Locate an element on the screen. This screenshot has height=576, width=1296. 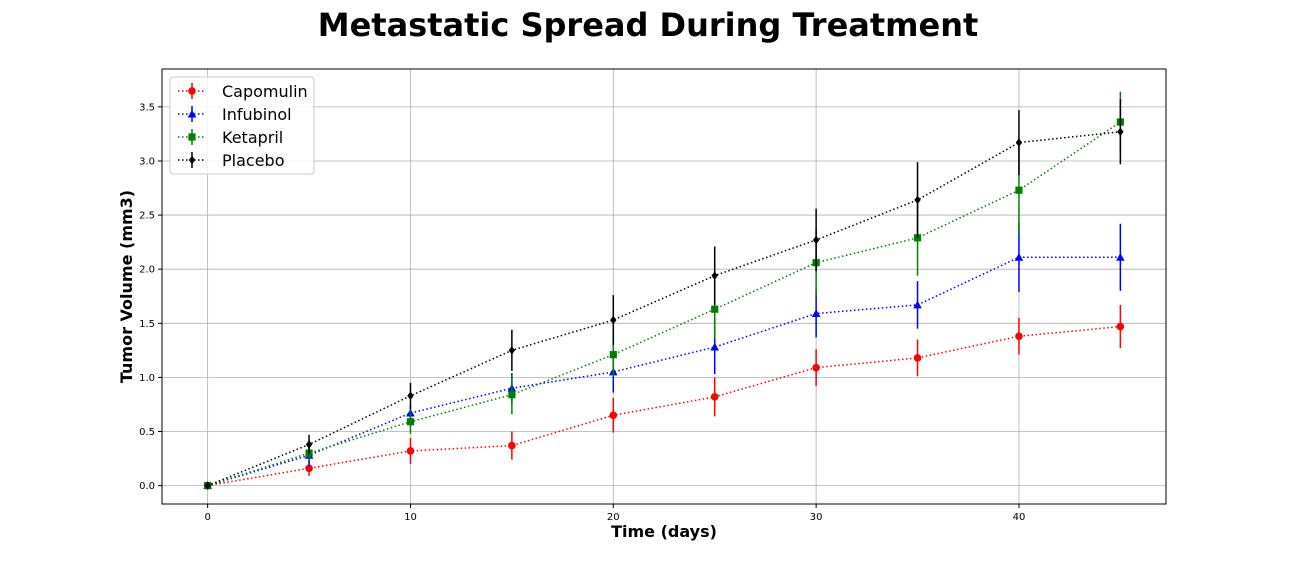
x-axis-label: Time (days) is located at coordinates (664, 531).